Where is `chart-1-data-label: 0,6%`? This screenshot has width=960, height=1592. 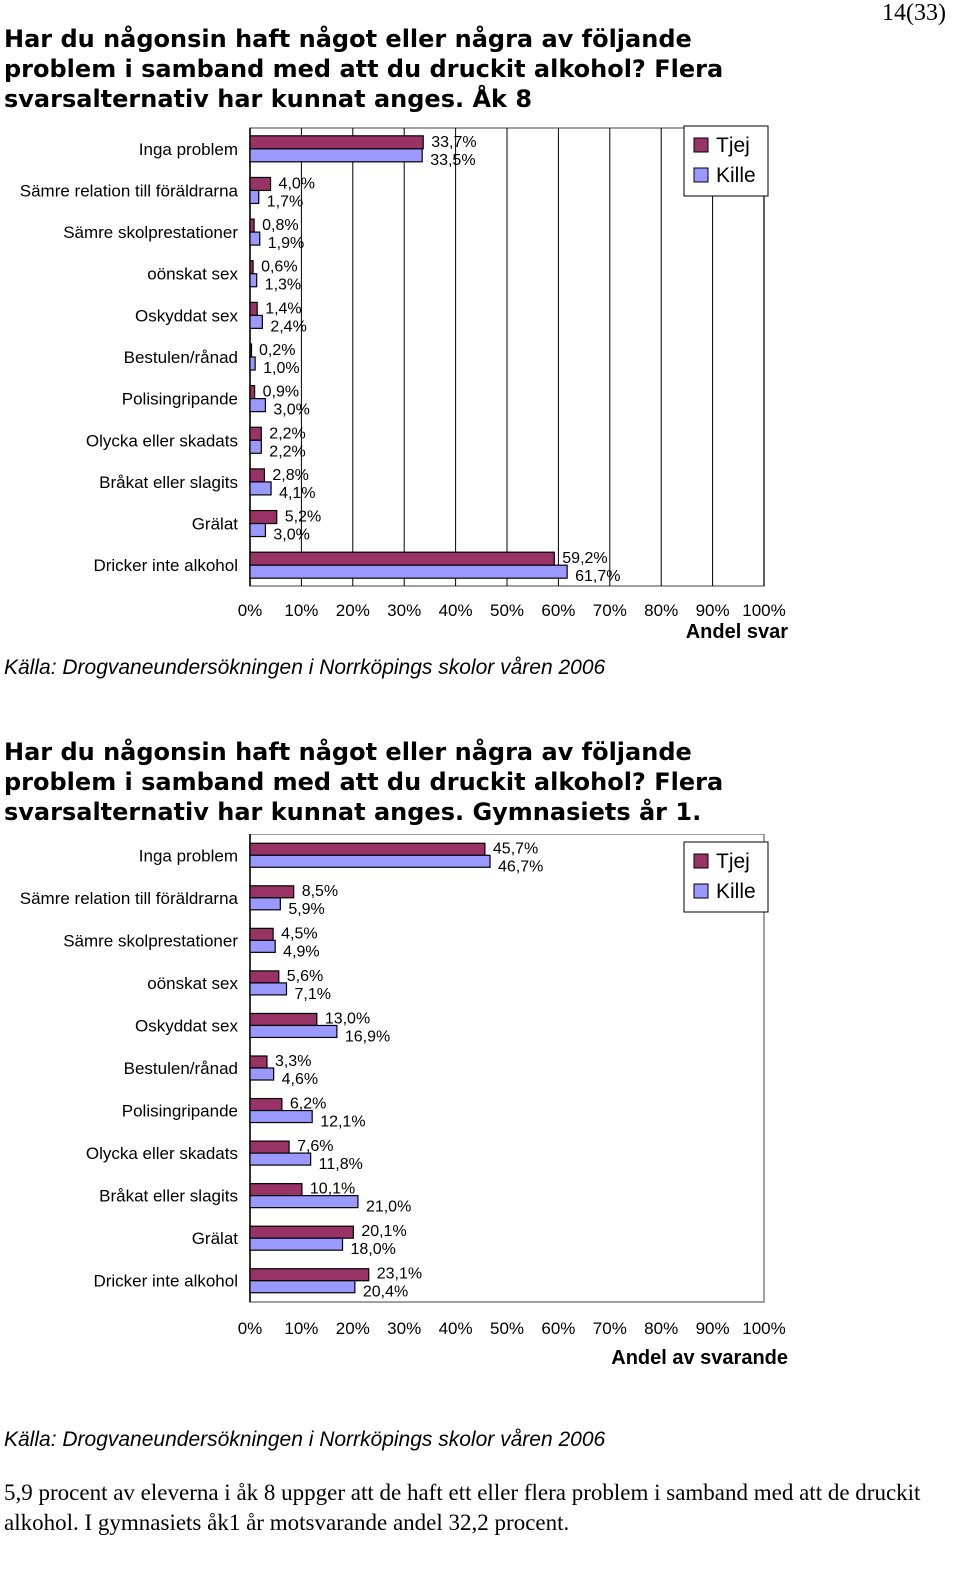
chart-1-data-label: 0,6% is located at coordinates (279, 267).